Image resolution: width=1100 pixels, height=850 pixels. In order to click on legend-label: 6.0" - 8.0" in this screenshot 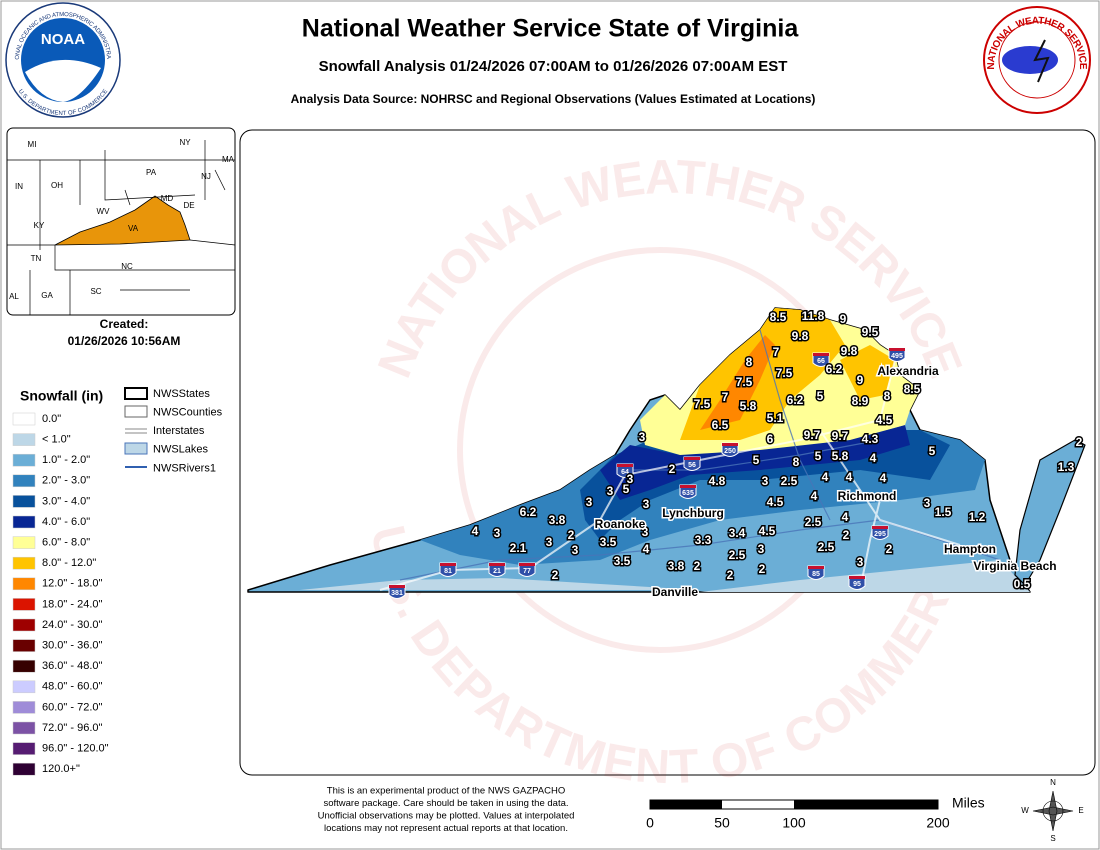, I will do `click(66, 543)`.